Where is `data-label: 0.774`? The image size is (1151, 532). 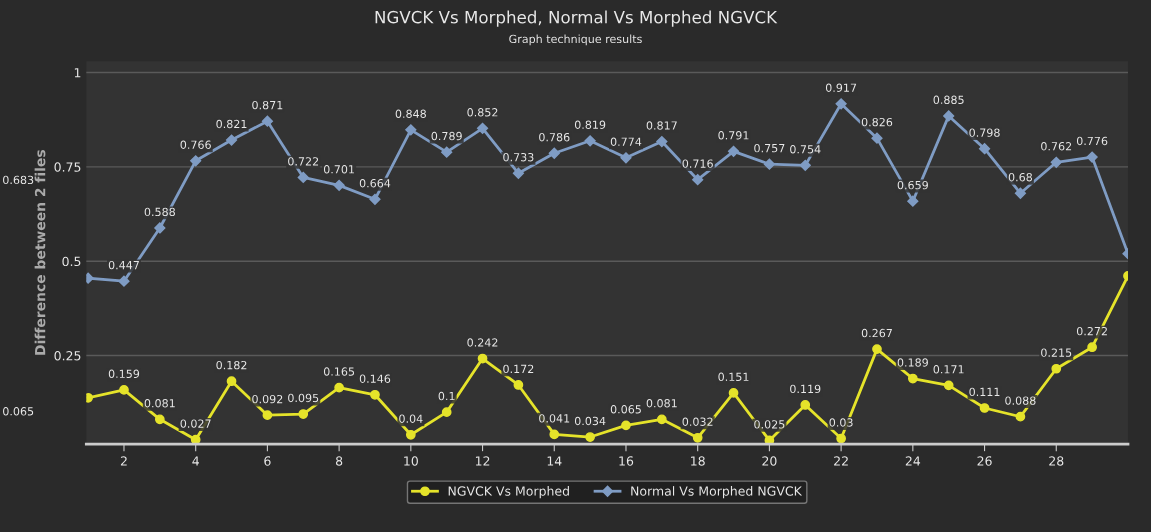
data-label: 0.774 is located at coordinates (626, 141).